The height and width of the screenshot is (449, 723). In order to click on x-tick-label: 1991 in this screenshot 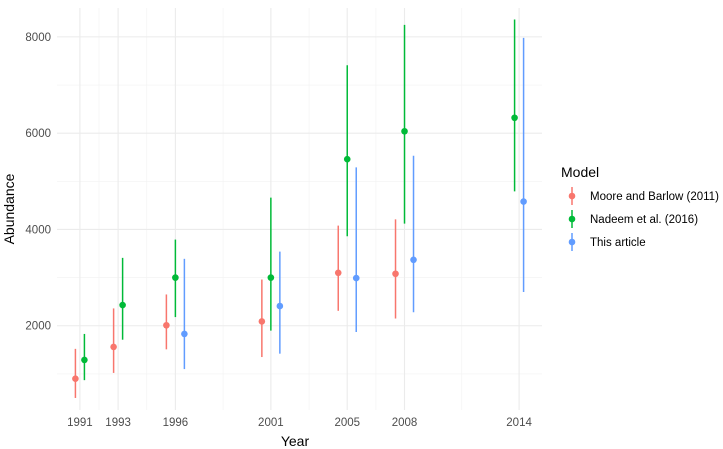, I will do `click(80, 423)`.